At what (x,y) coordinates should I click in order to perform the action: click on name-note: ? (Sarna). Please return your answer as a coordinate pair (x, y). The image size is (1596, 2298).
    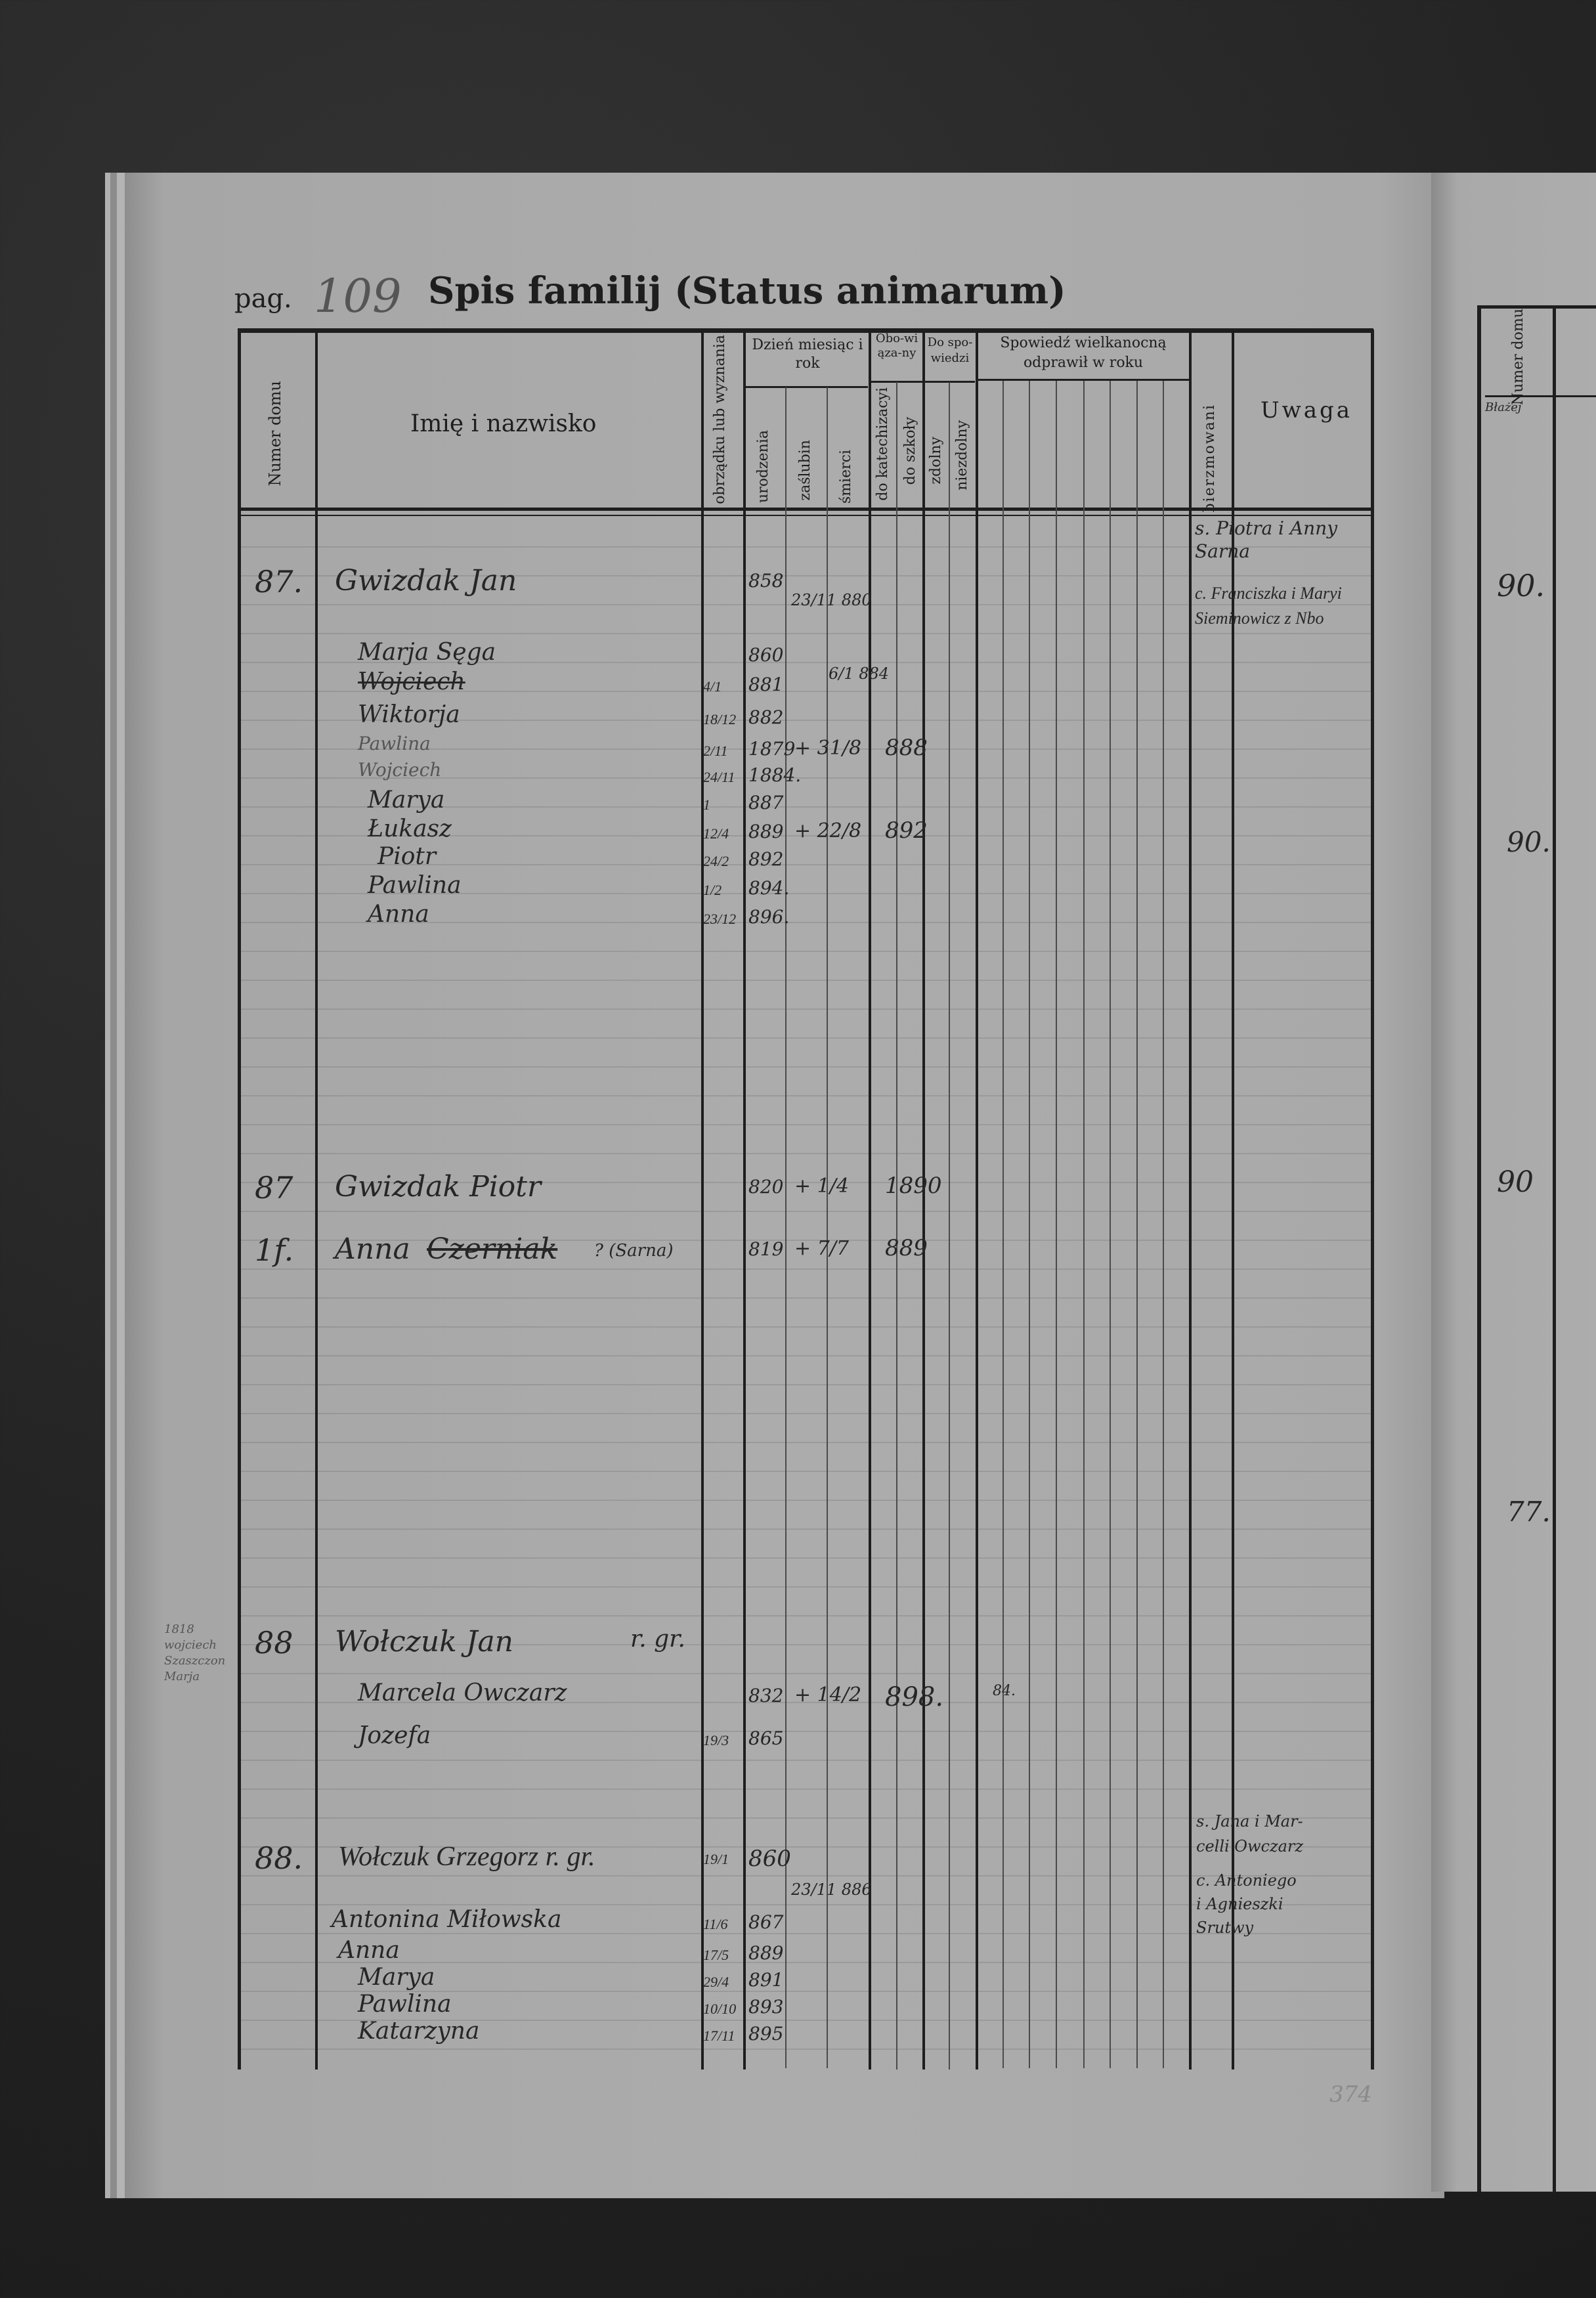
    Looking at the image, I should click on (634, 1251).